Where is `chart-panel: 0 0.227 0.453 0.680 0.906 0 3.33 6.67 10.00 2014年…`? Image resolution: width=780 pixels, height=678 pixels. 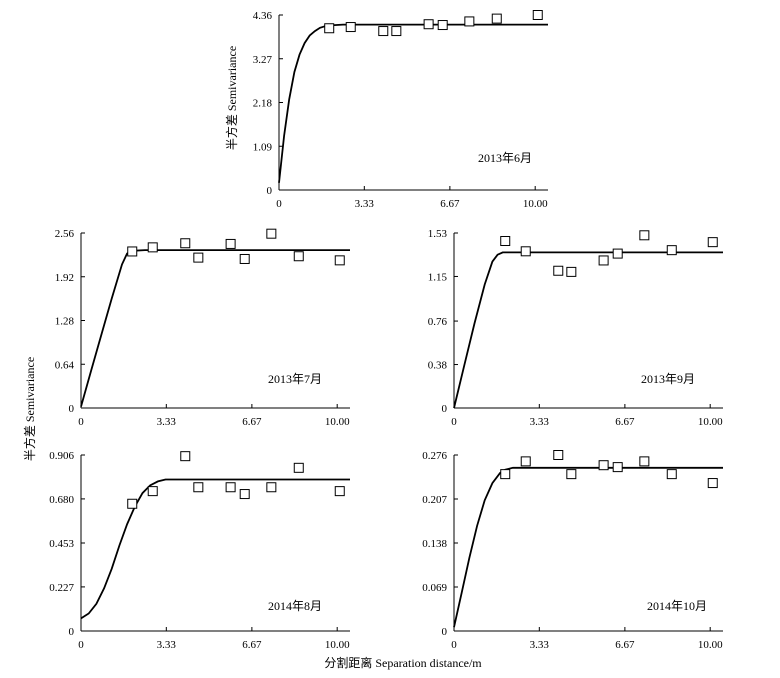 chart-panel: 0 0.227 0.453 0.680 0.906 0 3.33 6.67 10.00 2014年… is located at coordinates (199, 550).